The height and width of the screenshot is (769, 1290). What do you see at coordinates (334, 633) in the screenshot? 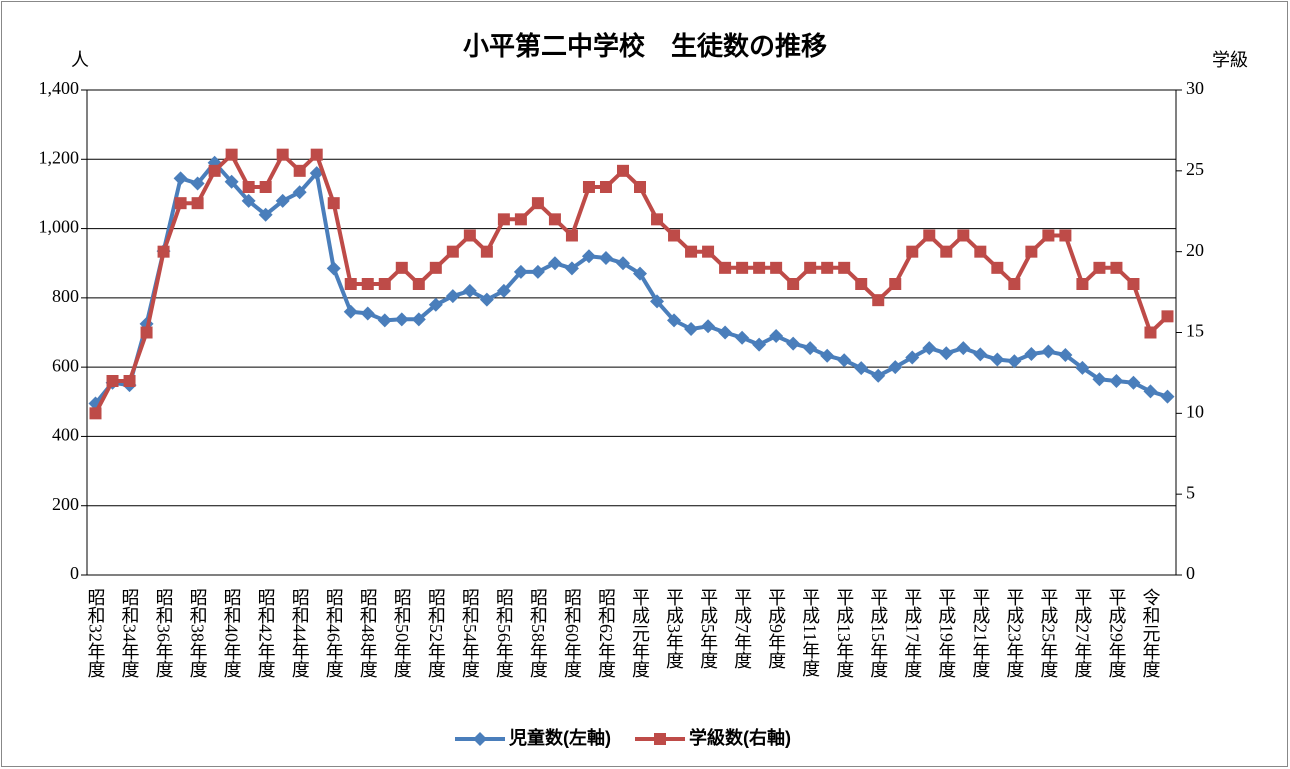
I see `x-tick-label: 昭和46年度` at bounding box center [334, 633].